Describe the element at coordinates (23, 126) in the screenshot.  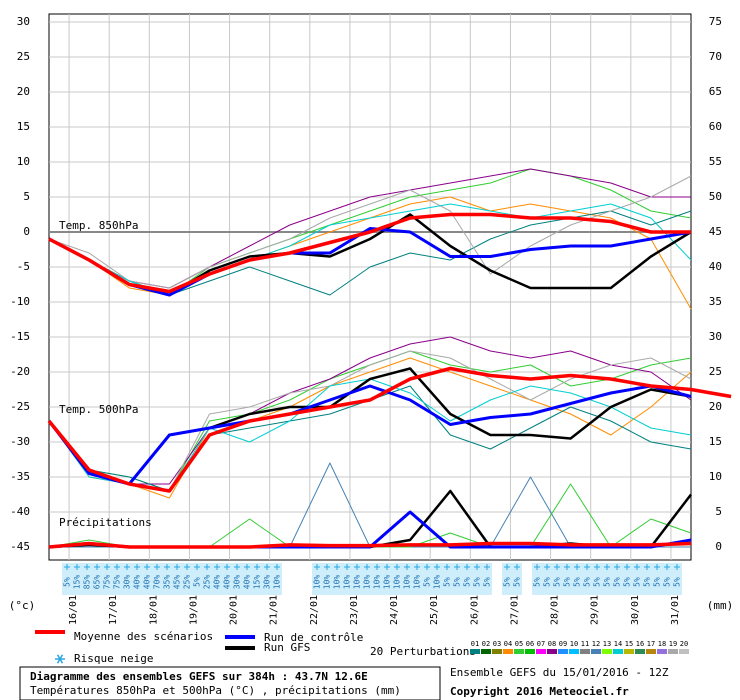
I see `y-tick-label: 15` at that location.